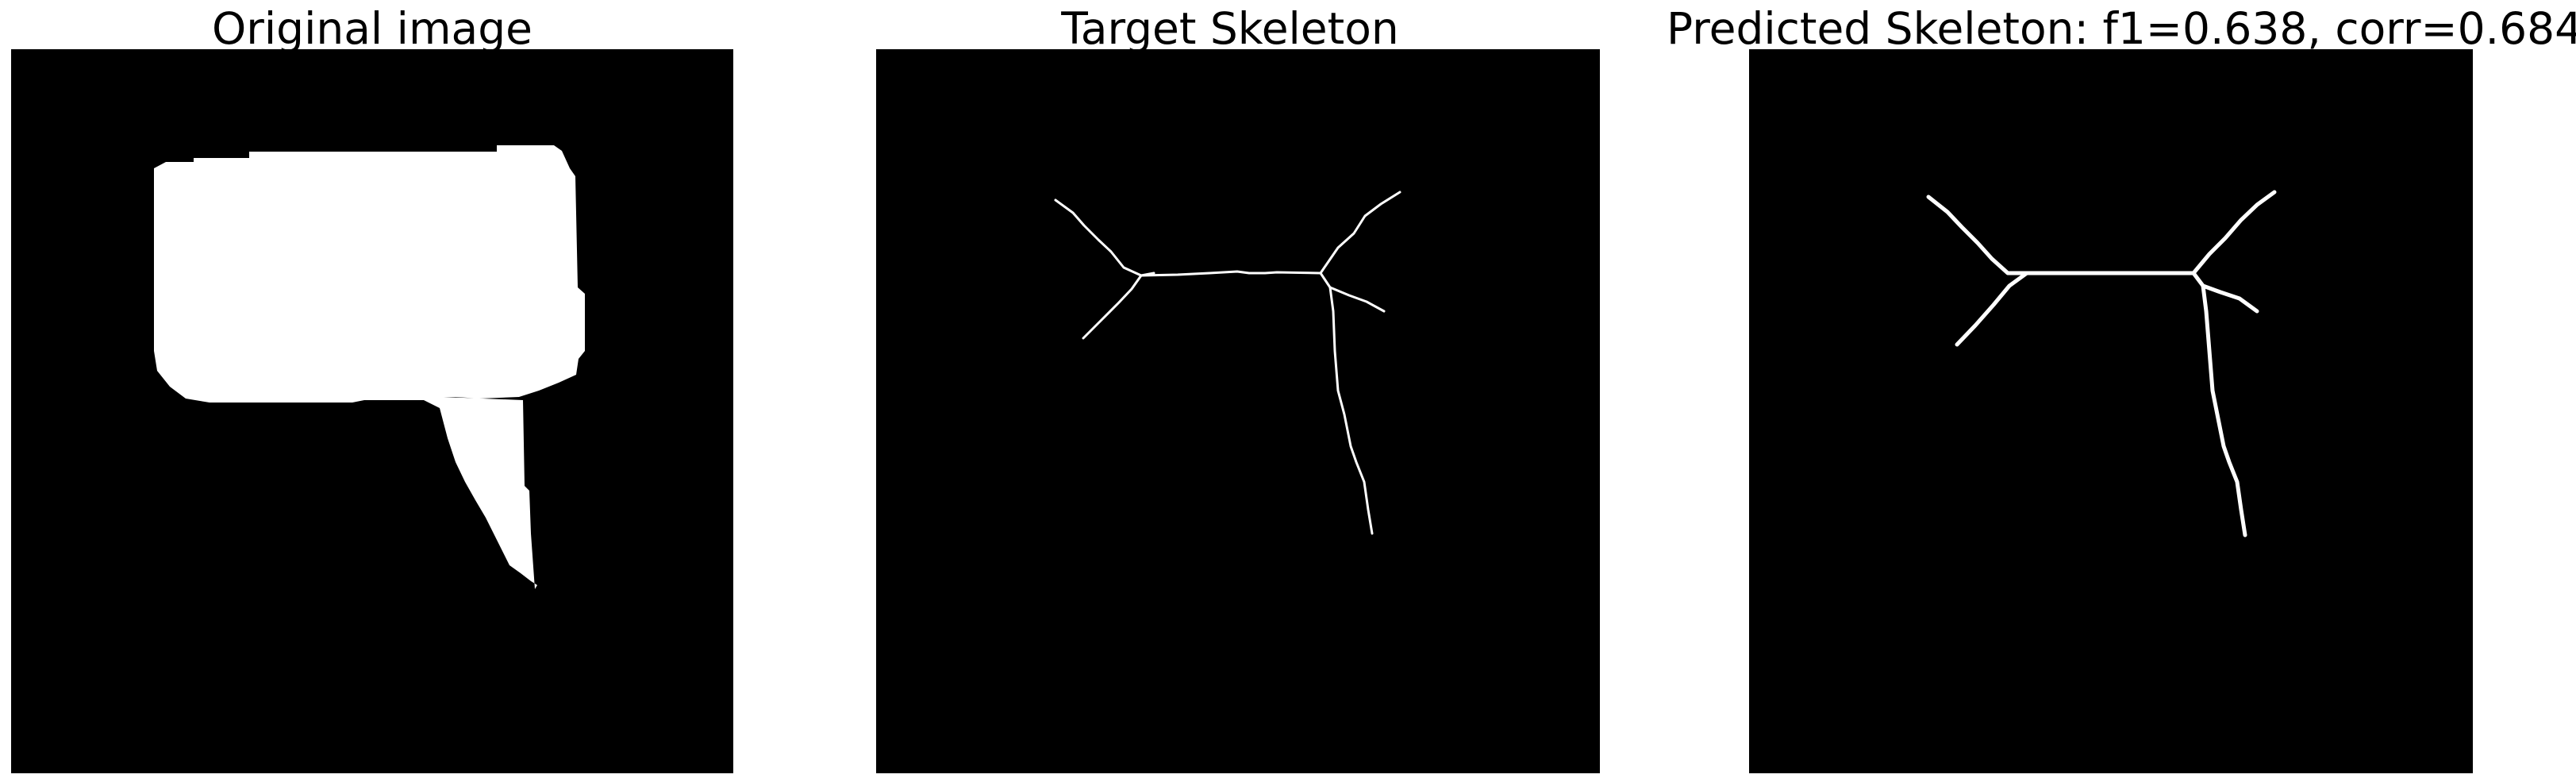 This screenshot has width=2576, height=782. What do you see at coordinates (1227, 363) in the screenshot?
I see `target-skeleton` at bounding box center [1227, 363].